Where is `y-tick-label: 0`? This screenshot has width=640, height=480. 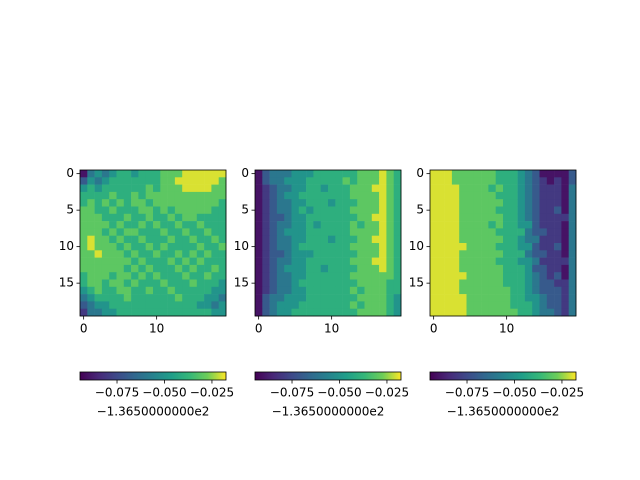 y-tick-label: 0 is located at coordinates (70, 173).